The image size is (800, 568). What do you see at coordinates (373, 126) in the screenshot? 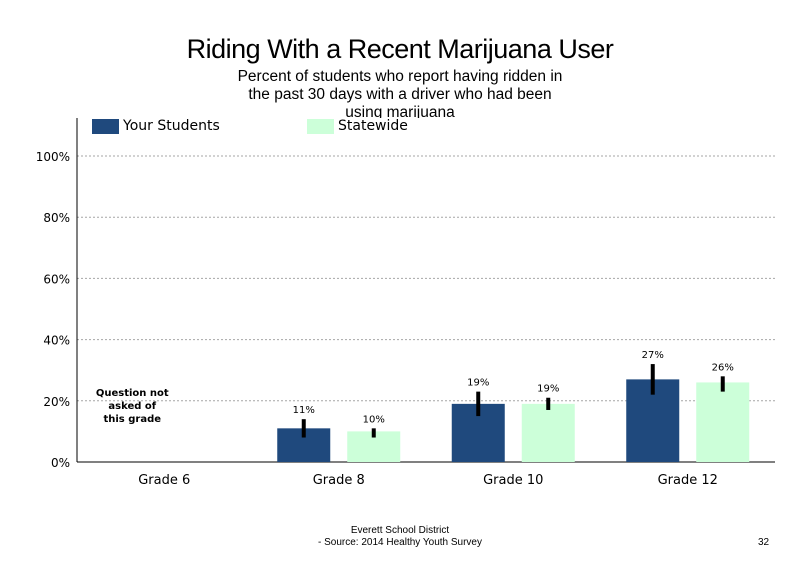
I see `legend-label-statewide: Statewide` at bounding box center [373, 126].